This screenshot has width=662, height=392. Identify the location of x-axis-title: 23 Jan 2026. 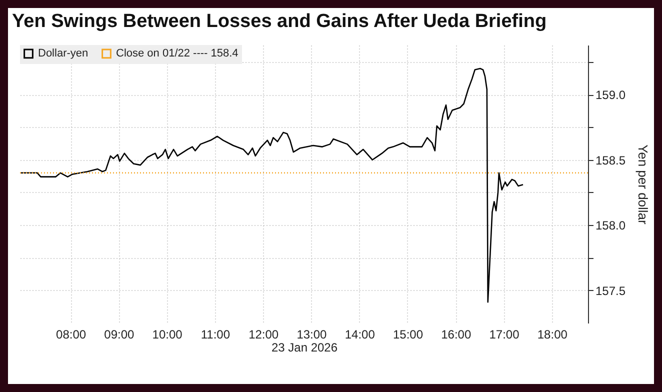
(304, 347).